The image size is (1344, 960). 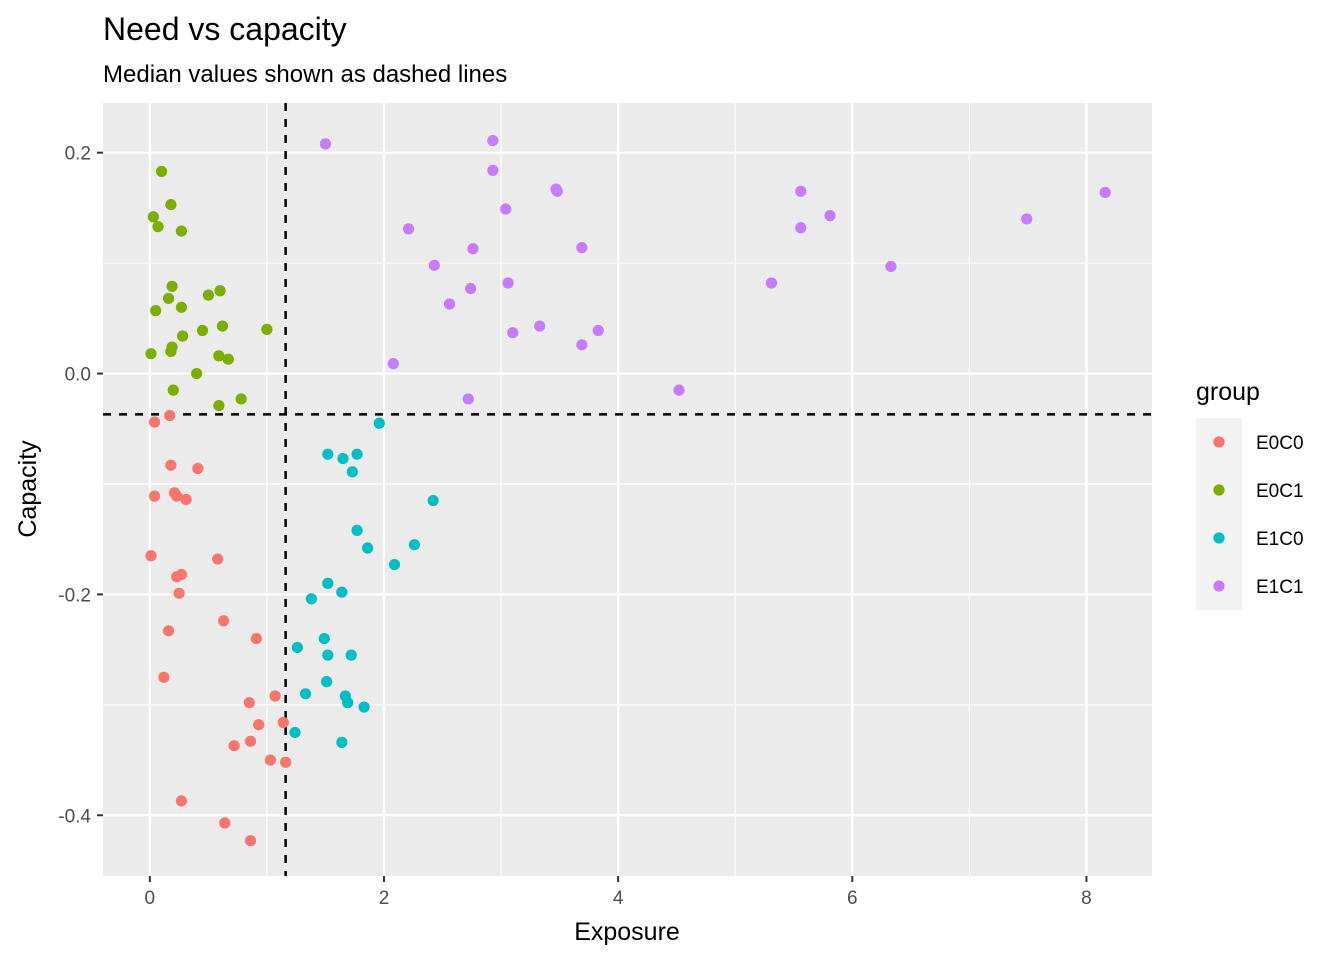 I want to click on legend-title: group, so click(x=1228, y=392).